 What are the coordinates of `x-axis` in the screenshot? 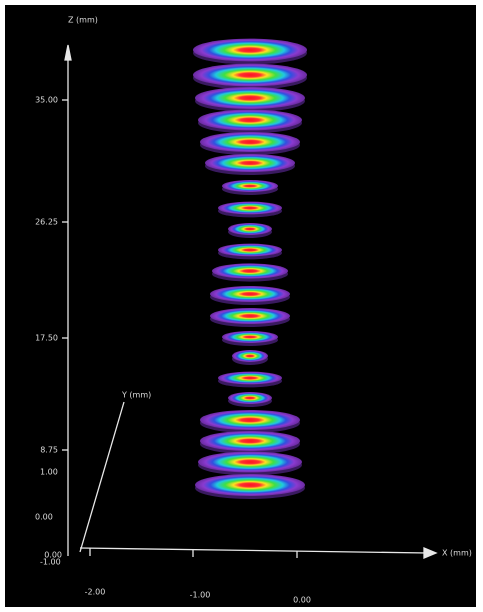 It's located at (254, 550).